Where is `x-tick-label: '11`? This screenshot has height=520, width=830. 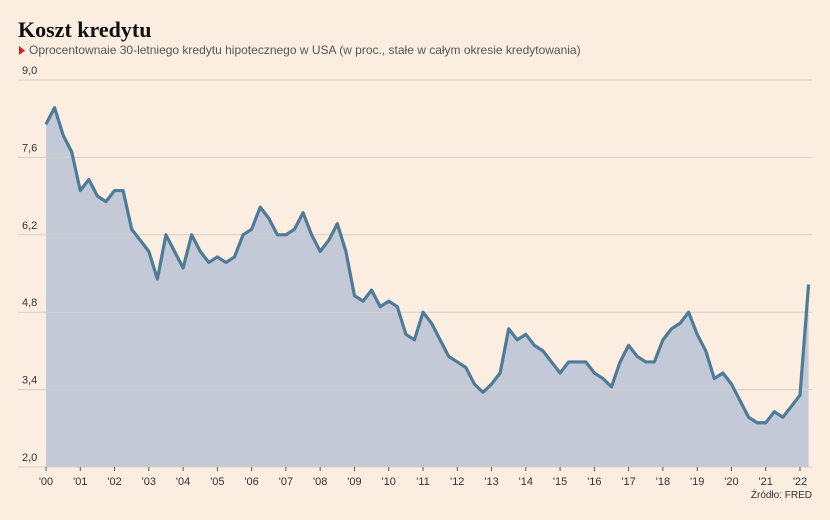
x-tick-label: '11 is located at coordinates (423, 482).